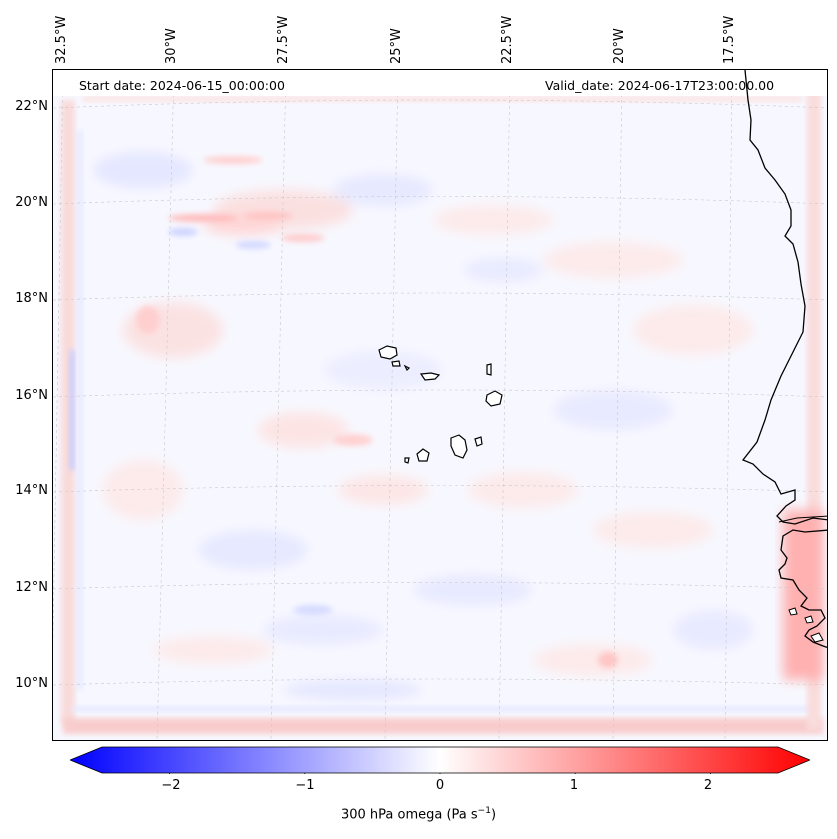  What do you see at coordinates (171, 785) in the screenshot?
I see `colorbar-tick-minus-2: −2` at bounding box center [171, 785].